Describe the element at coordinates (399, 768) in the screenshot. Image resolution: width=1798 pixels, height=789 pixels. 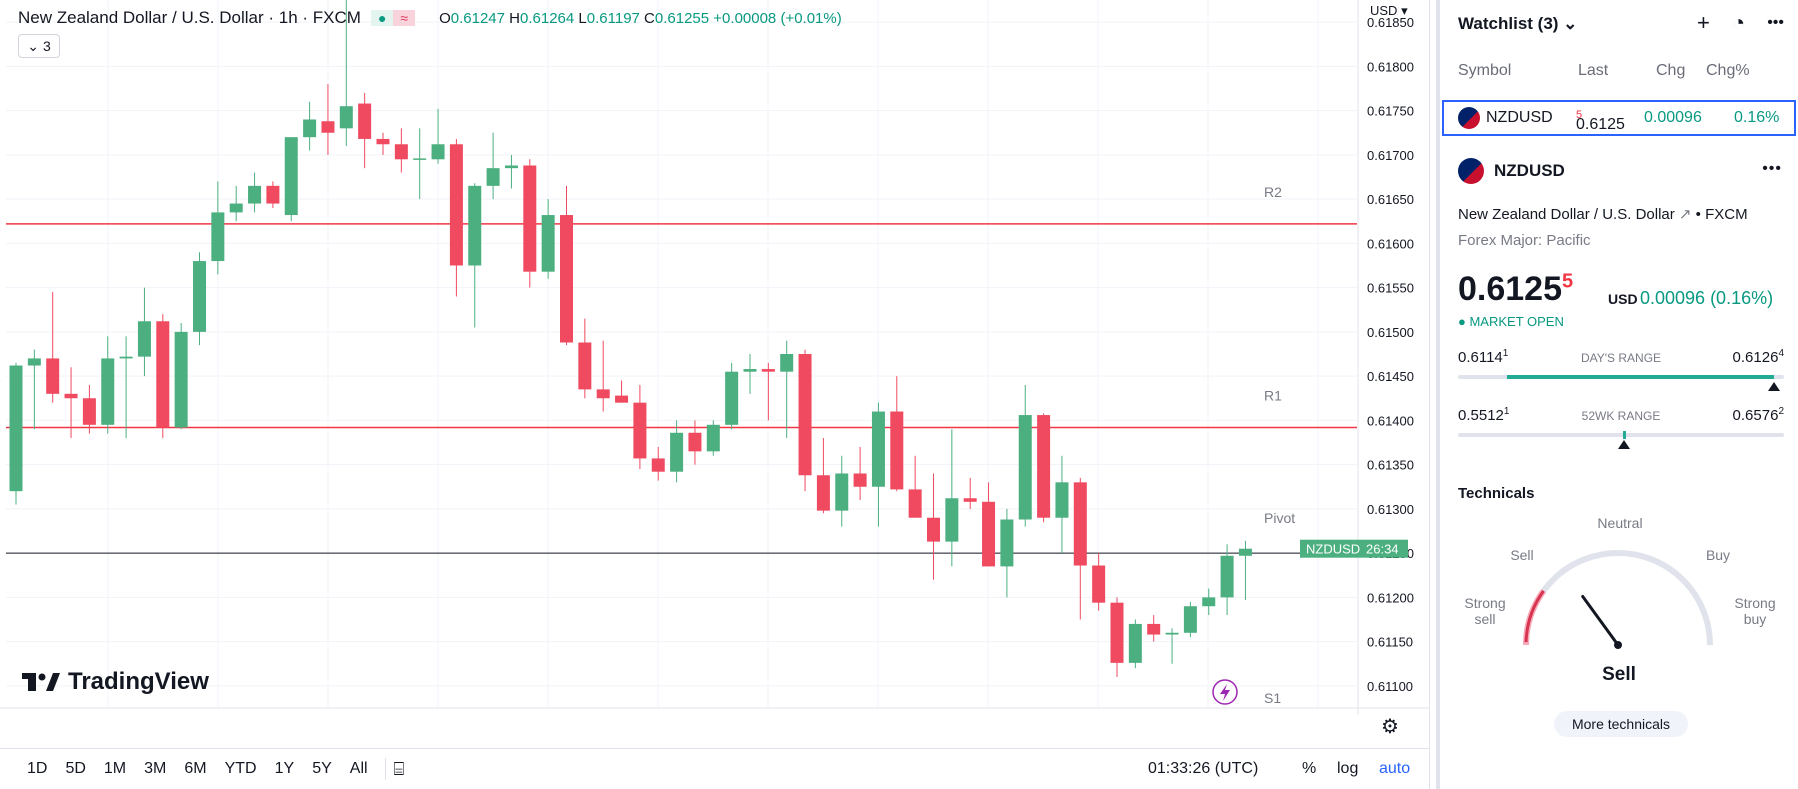
I see `date-range-icon: ⌸` at that location.